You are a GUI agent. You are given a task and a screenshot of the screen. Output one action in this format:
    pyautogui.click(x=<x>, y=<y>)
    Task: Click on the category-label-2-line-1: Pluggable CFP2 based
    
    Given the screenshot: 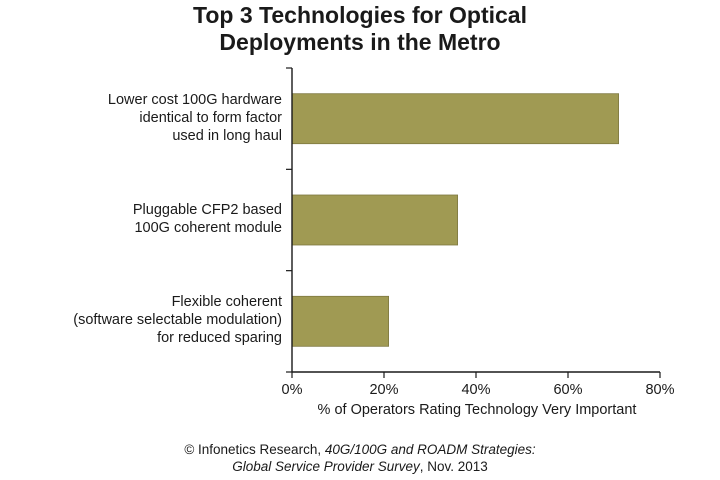 What is the action you would take?
    pyautogui.click(x=207, y=210)
    